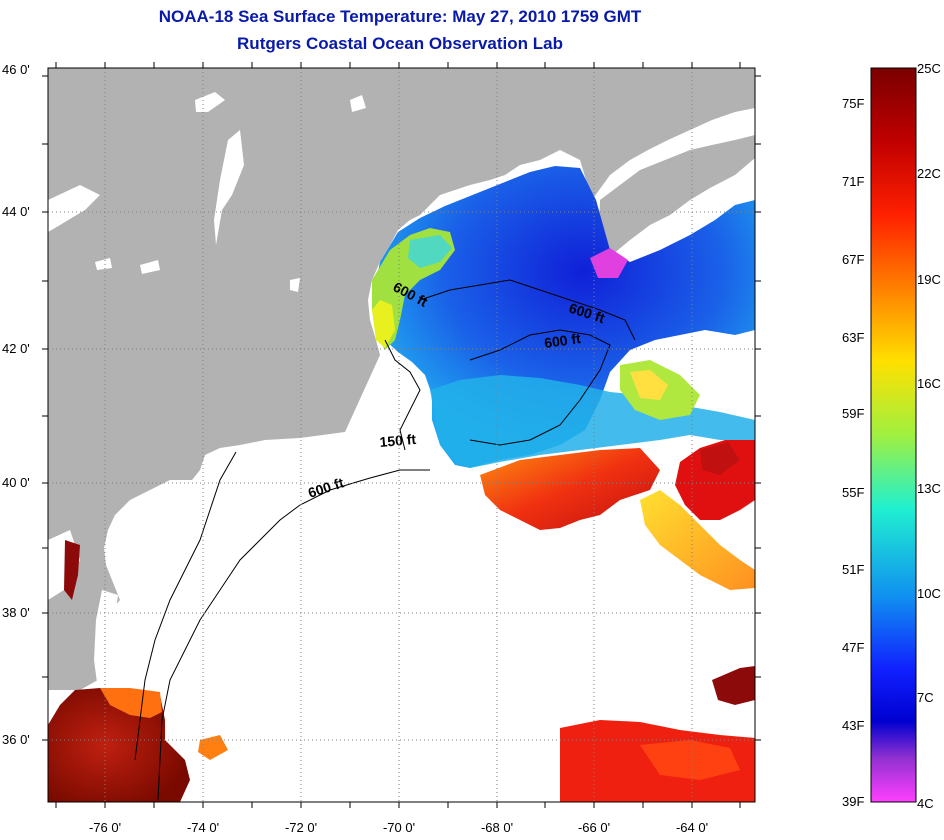 Image resolution: width=944 pixels, height=840 pixels. Describe the element at coordinates (402, 395) in the screenshot. I see `contour-150ft` at that location.